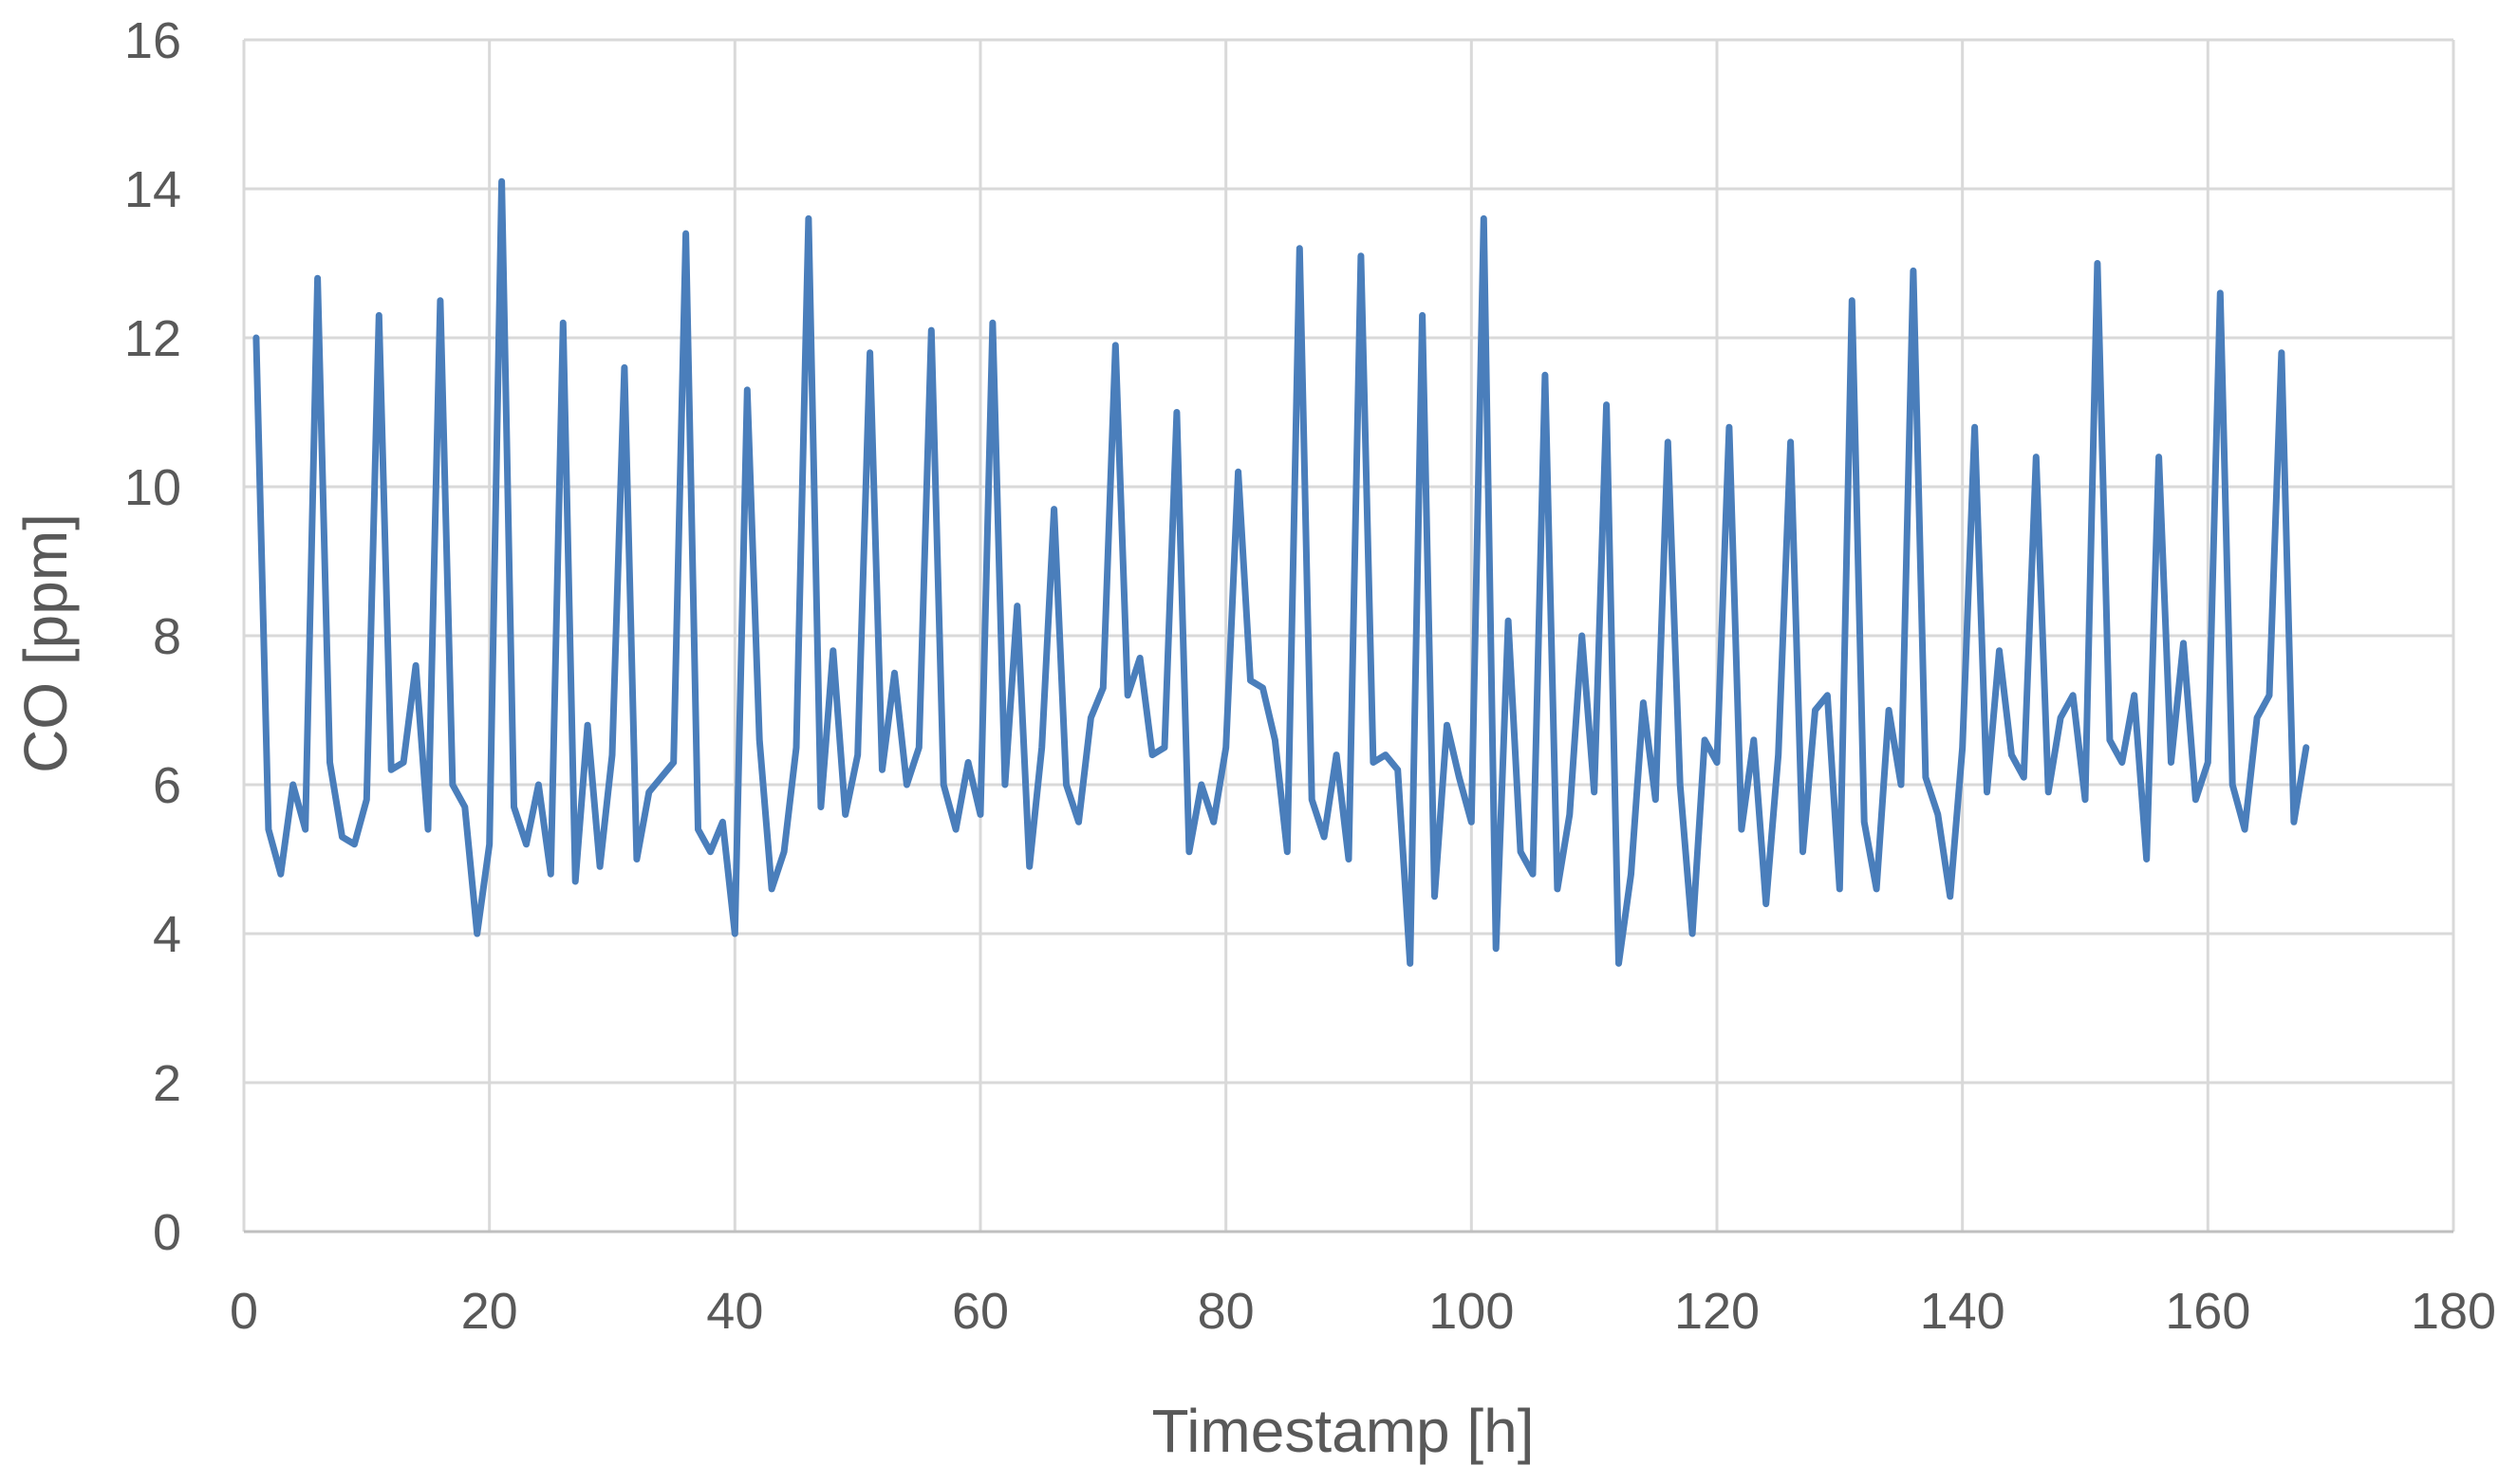 The height and width of the screenshot is (1484, 2517). Describe the element at coordinates (2453, 1311) in the screenshot. I see `x-tick-label: 180` at that location.